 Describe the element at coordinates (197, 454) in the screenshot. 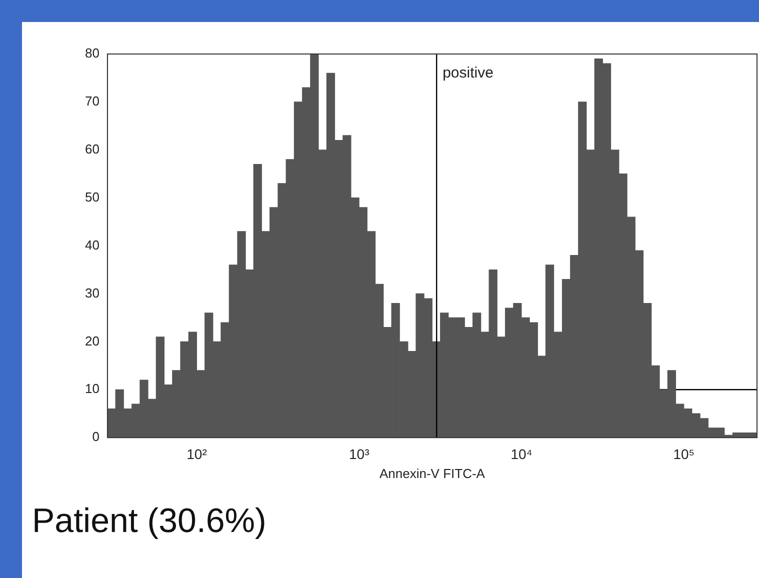

I see `x-tick-label: 10²` at that location.